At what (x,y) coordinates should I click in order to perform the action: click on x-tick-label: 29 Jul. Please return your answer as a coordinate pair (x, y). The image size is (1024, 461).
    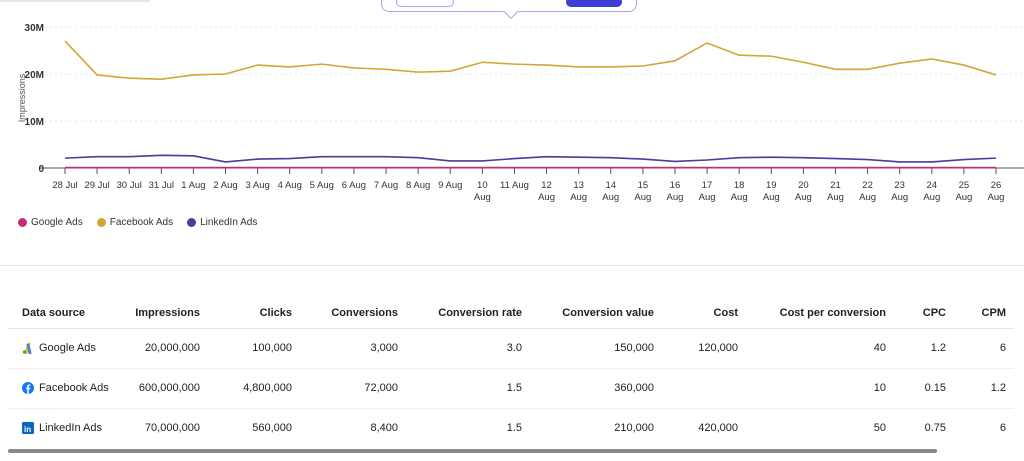
    Looking at the image, I should click on (96, 185).